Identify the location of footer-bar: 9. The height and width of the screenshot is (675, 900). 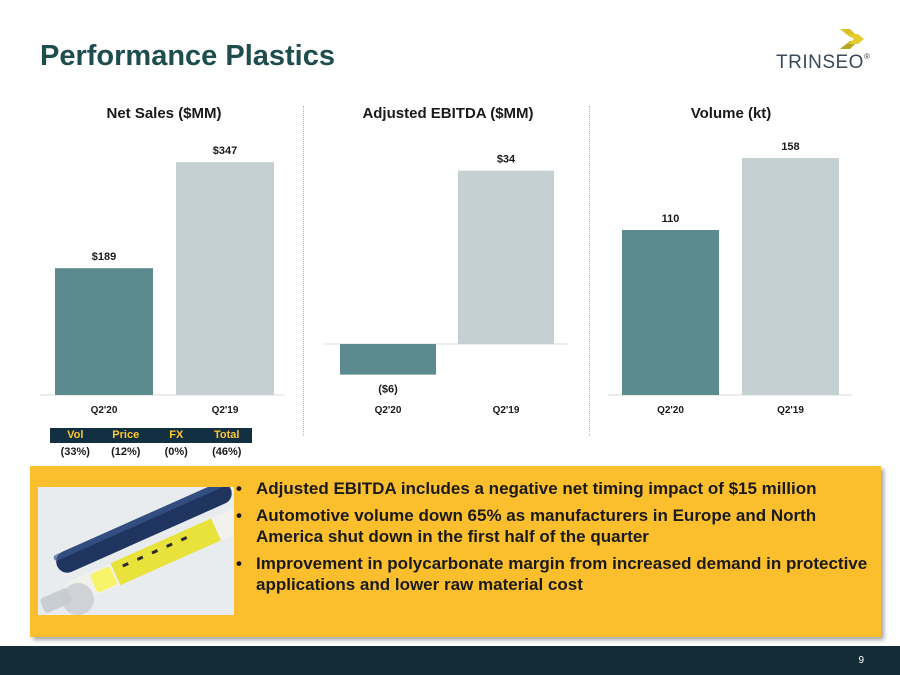
(450, 660).